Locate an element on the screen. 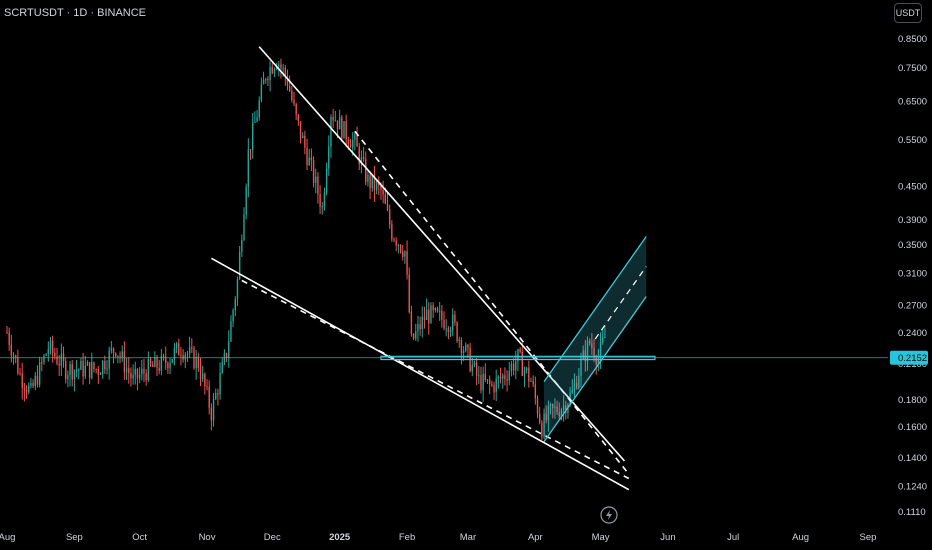  time-axis-label: Oct is located at coordinates (139, 537).